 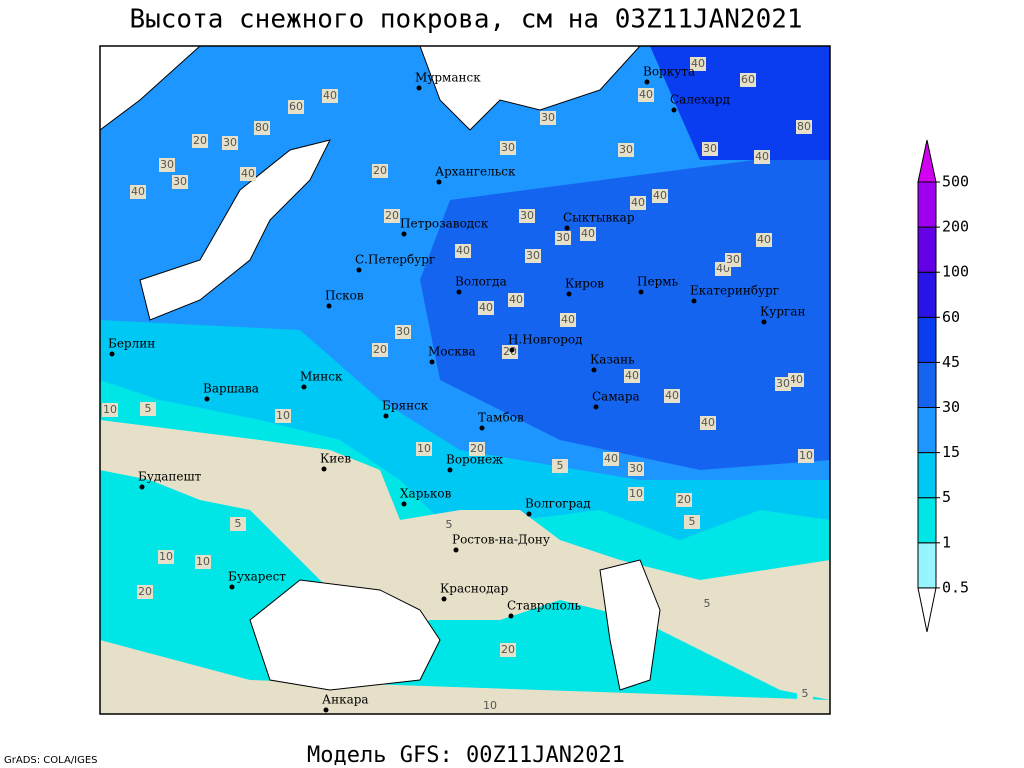 What do you see at coordinates (474, 589) in the screenshot?
I see `city-label: Краснодар` at bounding box center [474, 589].